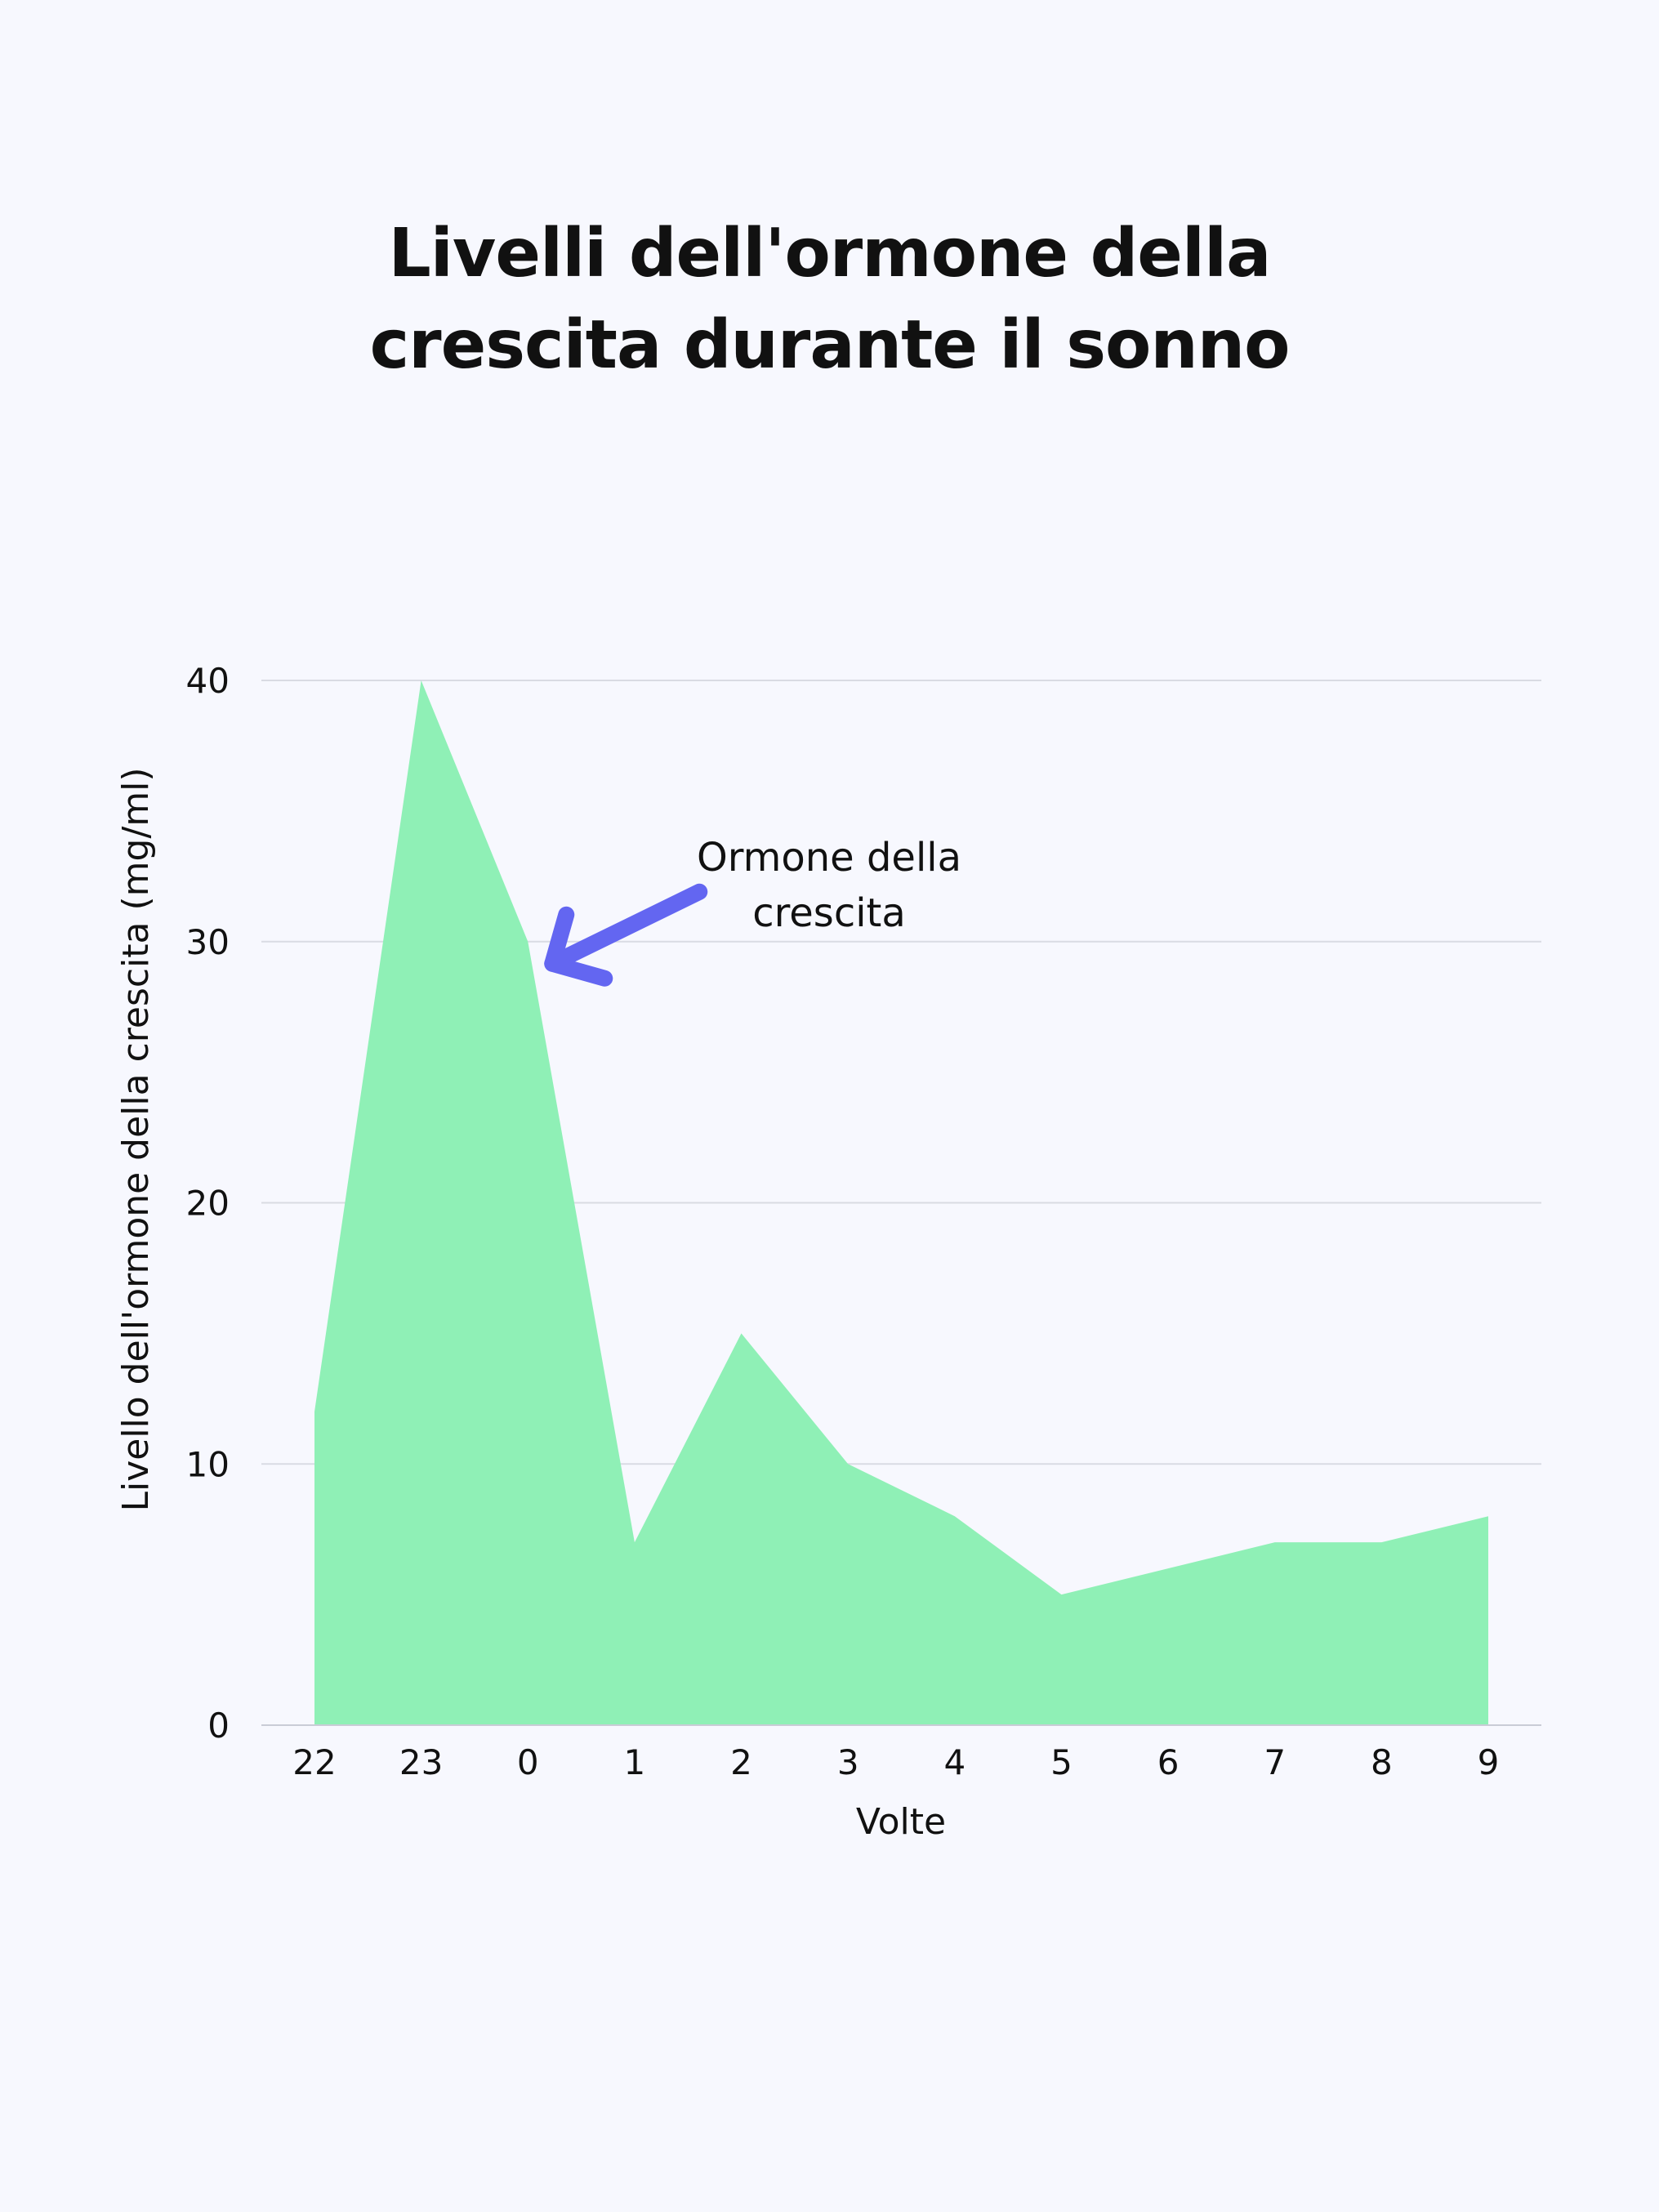 The image size is (1659, 2212). What do you see at coordinates (848, 1762) in the screenshot?
I see `x-tick-label: 3` at bounding box center [848, 1762].